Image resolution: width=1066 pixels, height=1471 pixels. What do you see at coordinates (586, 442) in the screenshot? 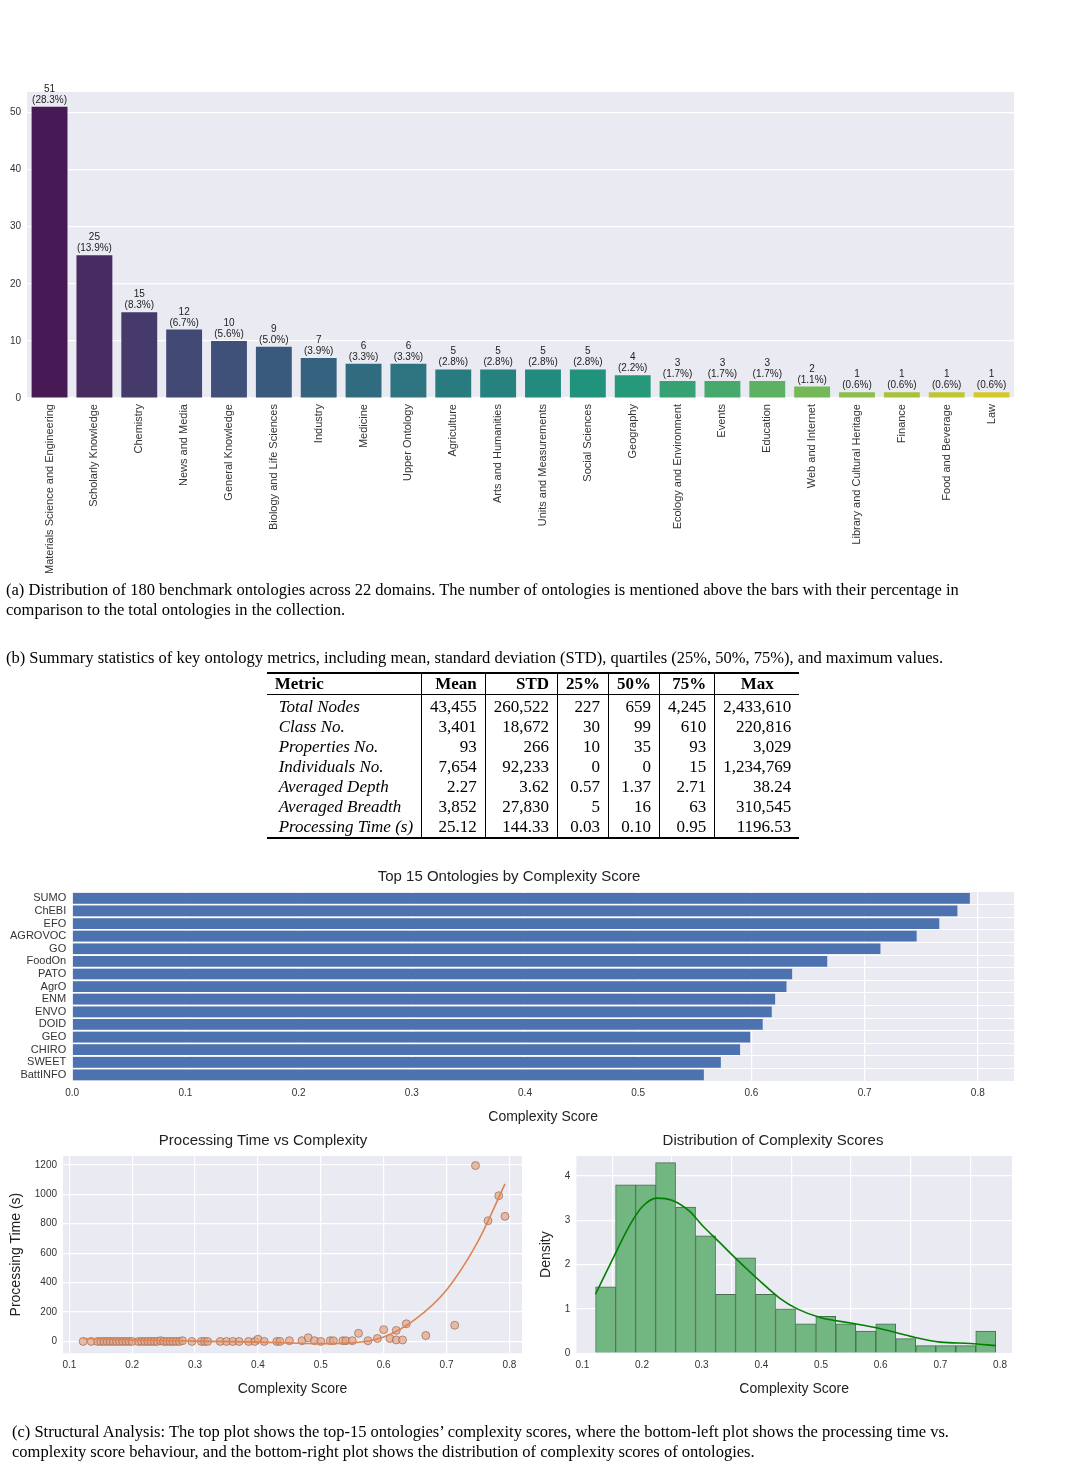
I see `x-tick-label: Social Sciences` at bounding box center [586, 442].